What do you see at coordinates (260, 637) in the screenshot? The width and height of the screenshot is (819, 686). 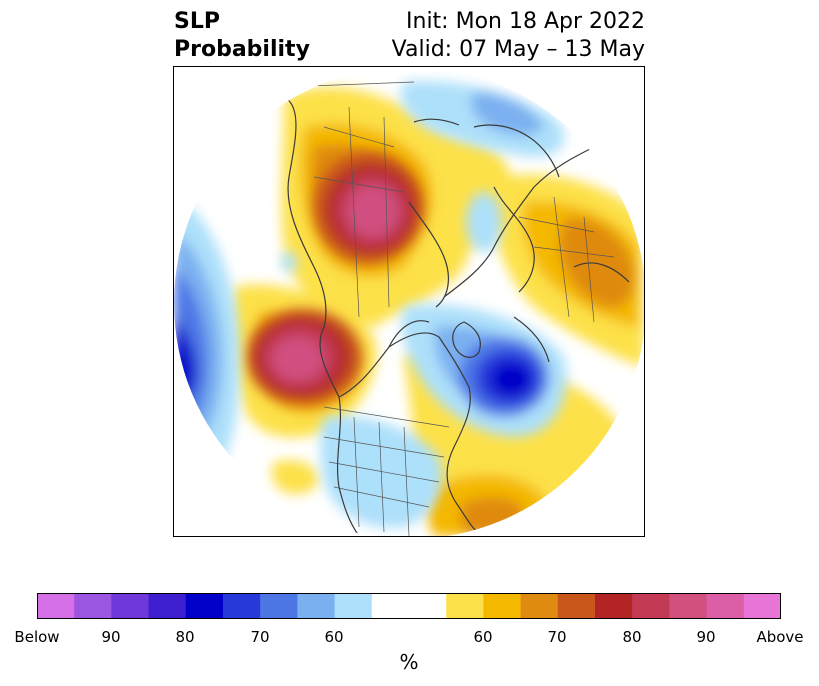 I see `tick-label-below-70: 70` at bounding box center [260, 637].